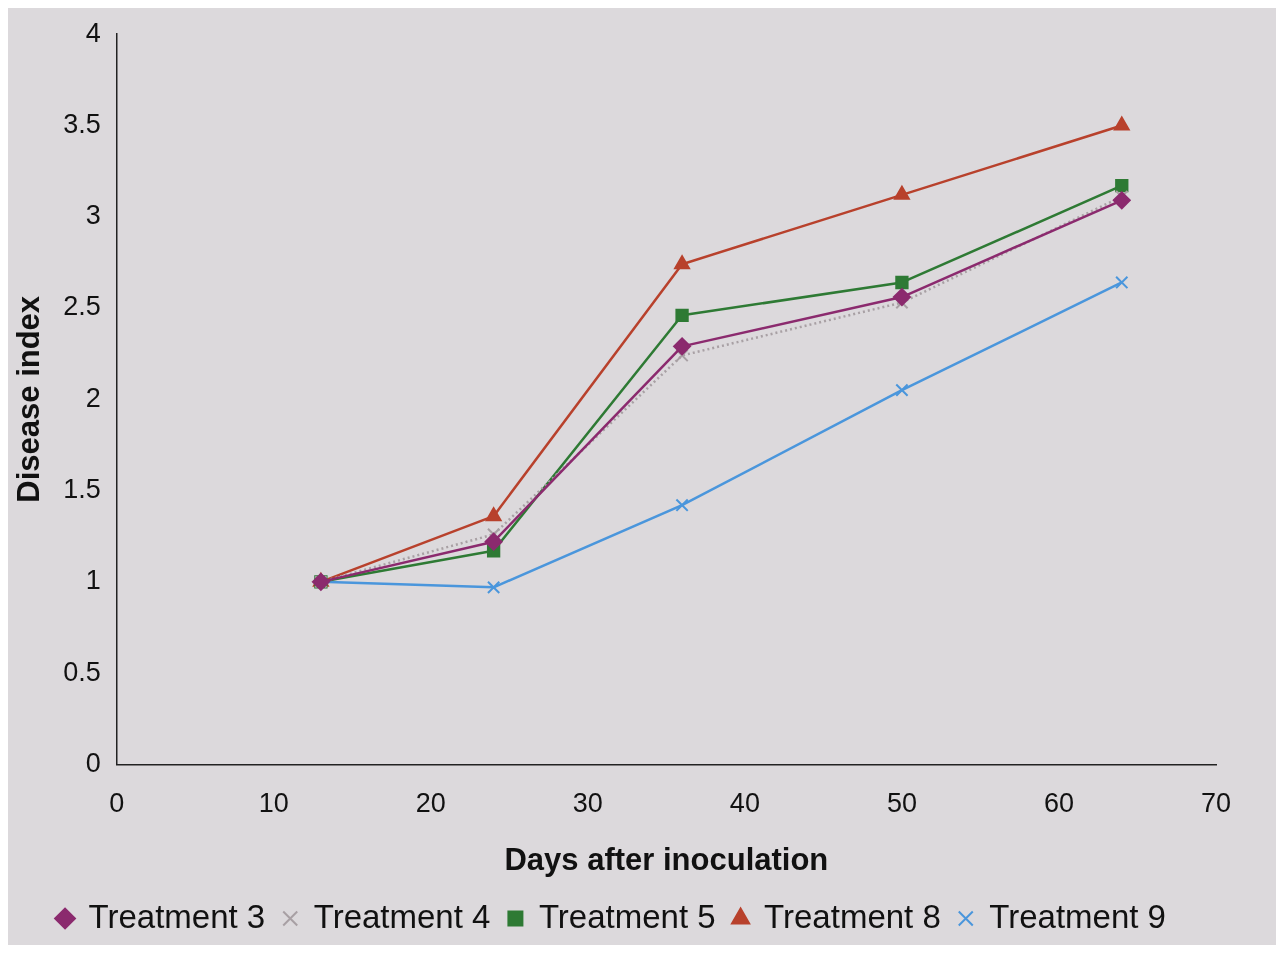  Describe the element at coordinates (93, 762) in the screenshot. I see `y-tick-label: 0` at that location.